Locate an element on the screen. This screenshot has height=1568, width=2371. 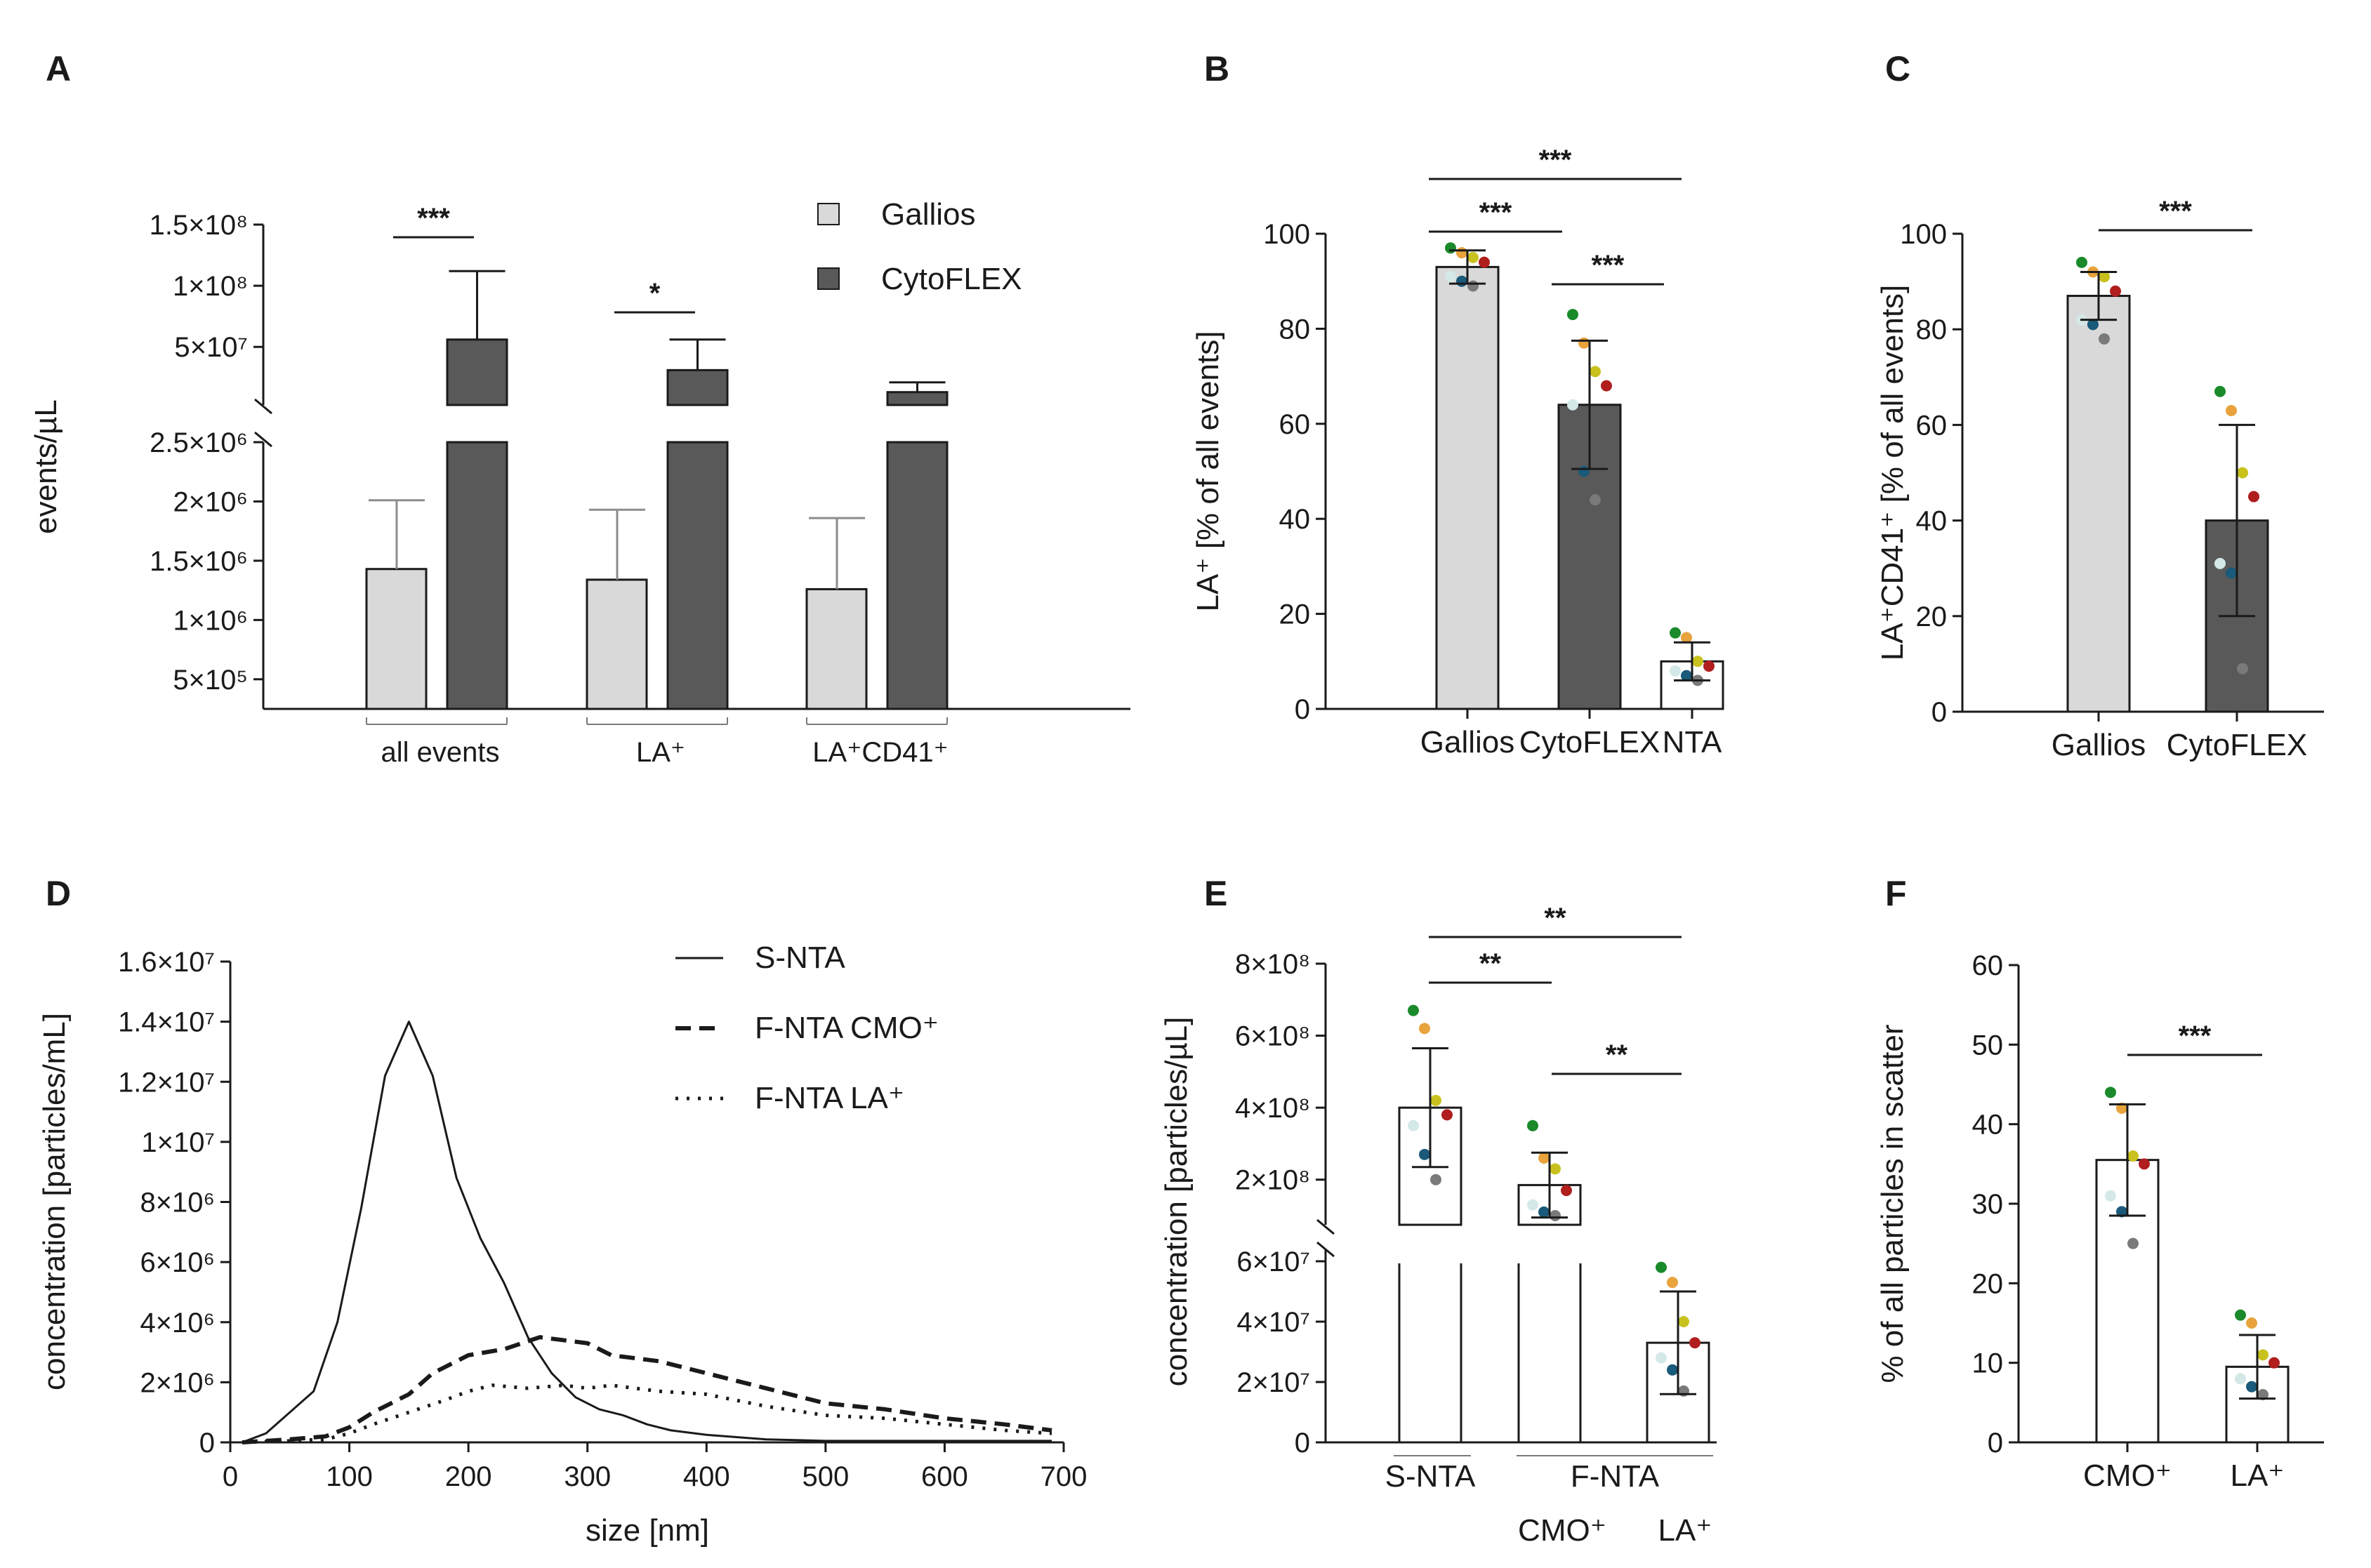
panel-a-y-tick-label: 2.5×10⁶ is located at coordinates (199, 442).